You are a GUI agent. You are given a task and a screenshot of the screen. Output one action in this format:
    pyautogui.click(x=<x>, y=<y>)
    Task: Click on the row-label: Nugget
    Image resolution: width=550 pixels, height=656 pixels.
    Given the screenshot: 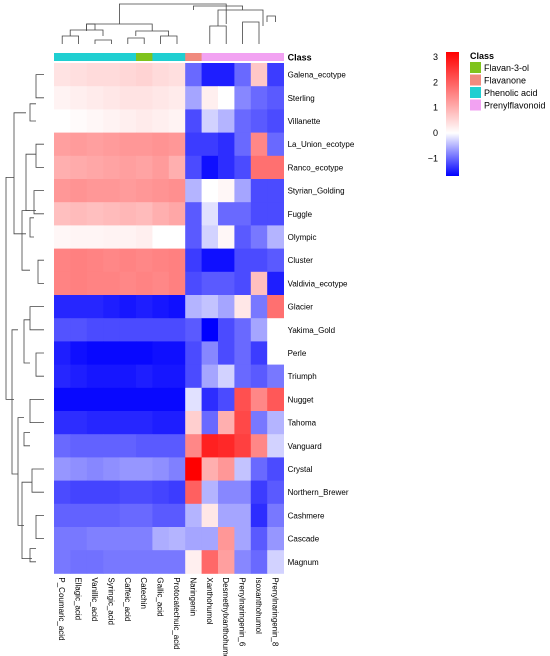 What is the action you would take?
    pyautogui.click(x=301, y=399)
    